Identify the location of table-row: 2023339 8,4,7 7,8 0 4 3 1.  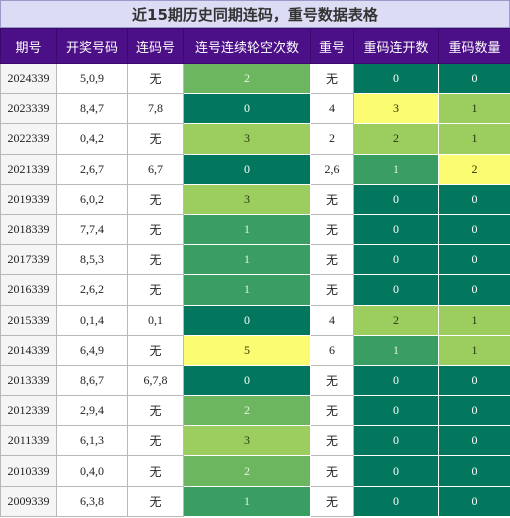
(255, 109).